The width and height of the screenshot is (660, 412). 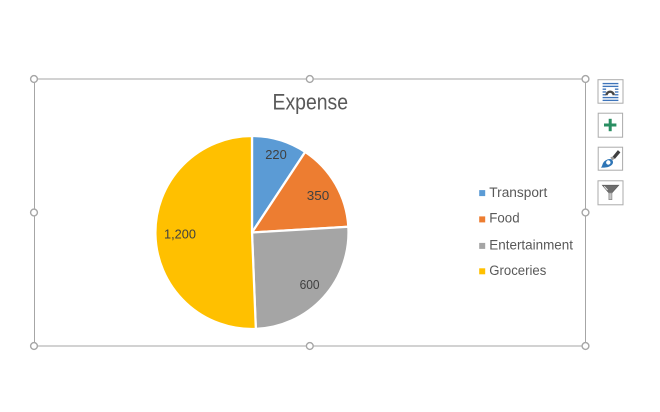 I want to click on svg-text: Entertainment, so click(x=531, y=245).